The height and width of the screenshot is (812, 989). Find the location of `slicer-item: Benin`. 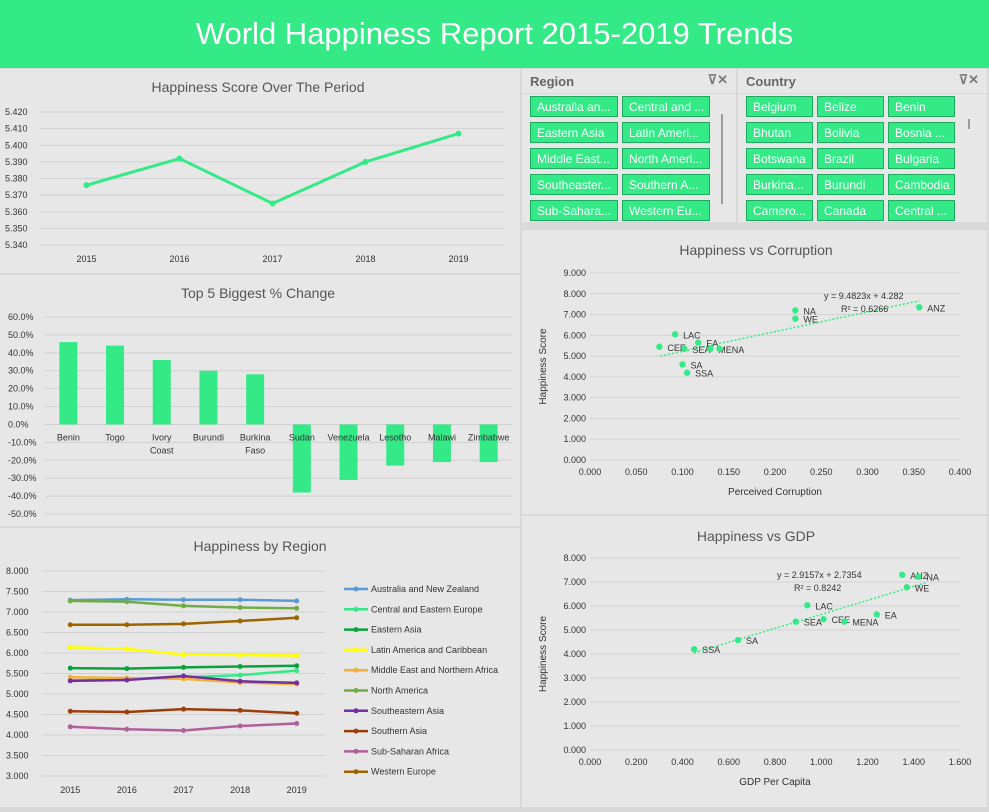

slicer-item: Benin is located at coordinates (921, 106).